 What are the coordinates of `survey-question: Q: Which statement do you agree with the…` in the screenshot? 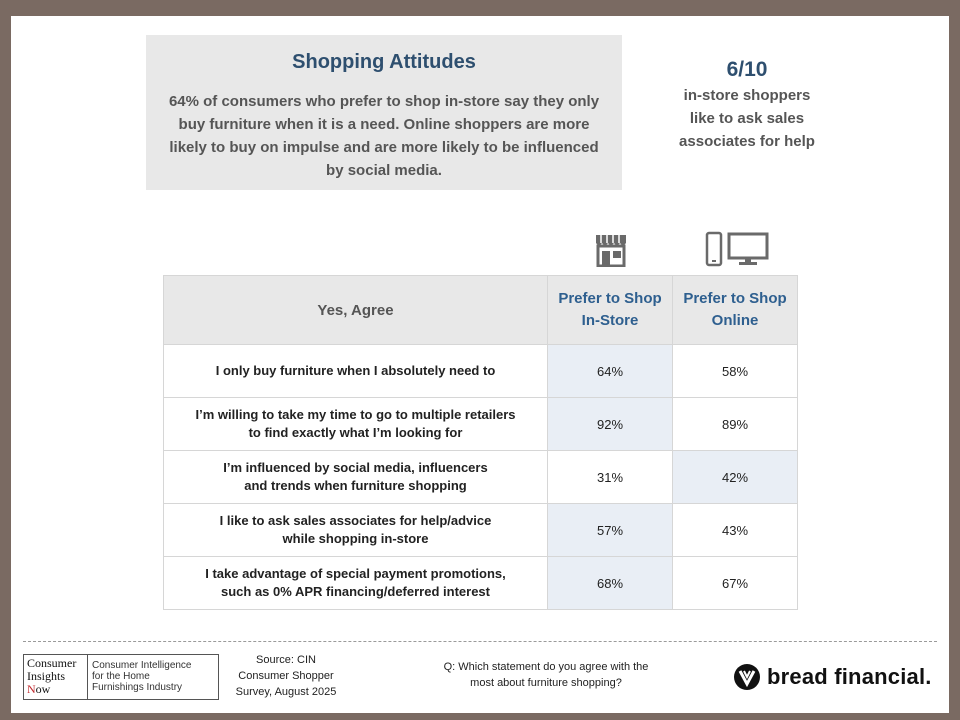 It's located at (546, 675).